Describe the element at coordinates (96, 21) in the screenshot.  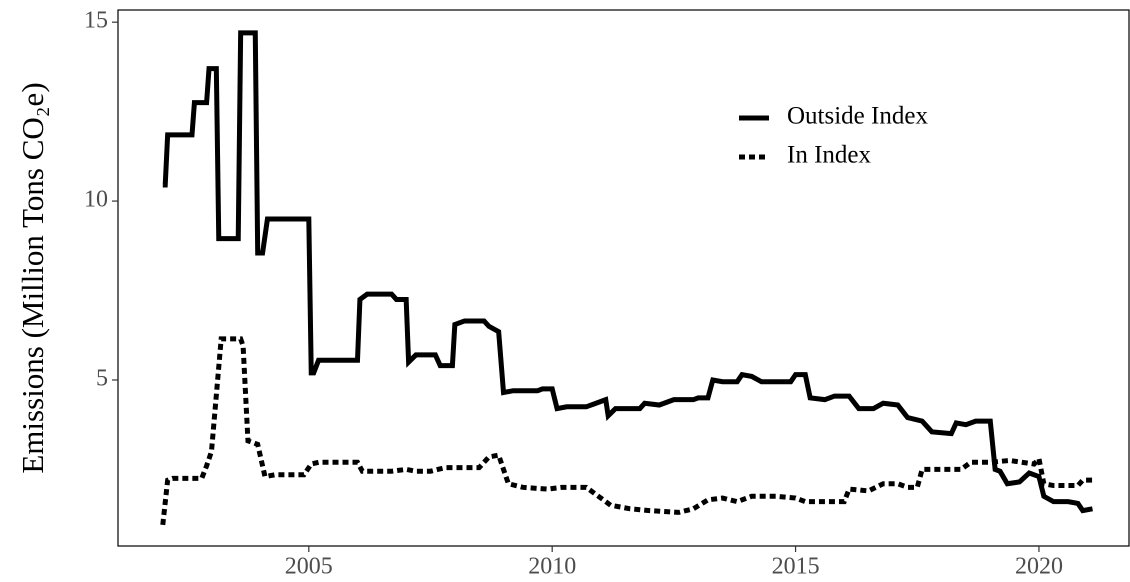
I see `y-tick-label: 15` at that location.